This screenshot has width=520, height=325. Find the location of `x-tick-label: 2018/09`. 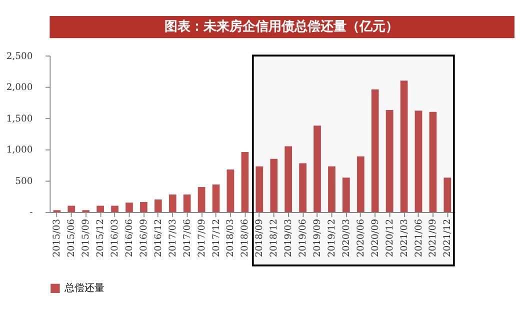

x-tick-label: 2018/09 is located at coordinates (260, 238).